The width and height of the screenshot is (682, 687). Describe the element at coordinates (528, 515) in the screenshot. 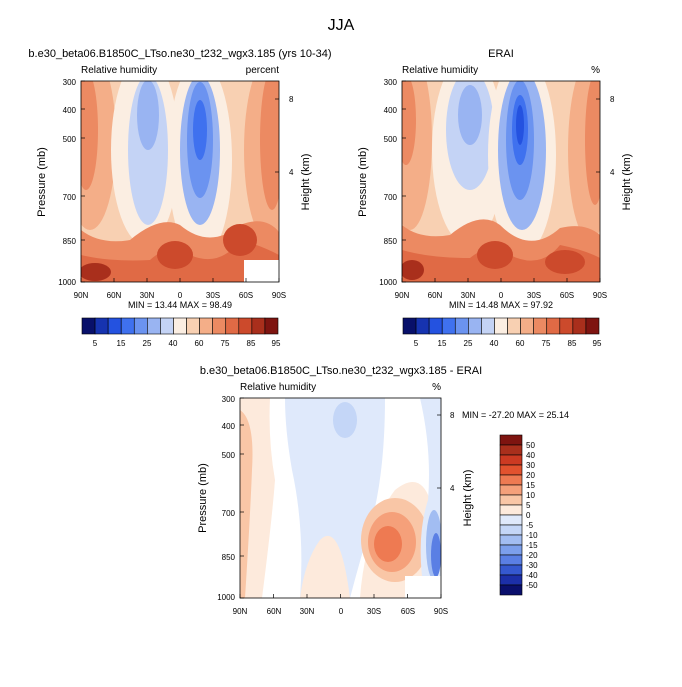

I see `colorbar-label: 0` at that location.